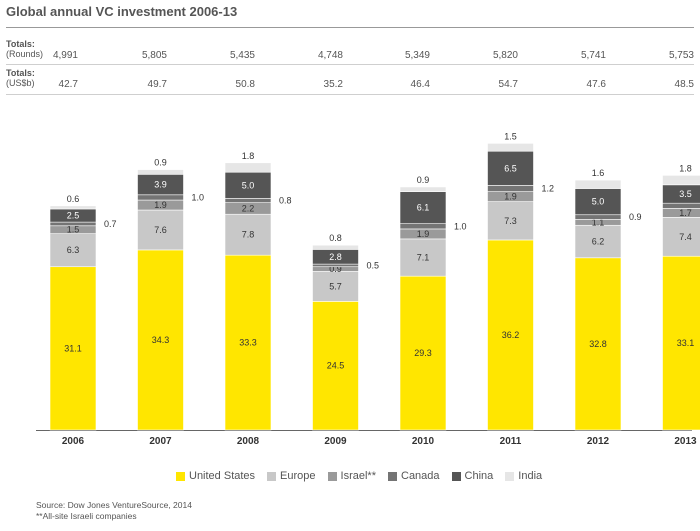  Describe the element at coordinates (248, 441) in the screenshot. I see `x-tick-label: 2008` at that location.